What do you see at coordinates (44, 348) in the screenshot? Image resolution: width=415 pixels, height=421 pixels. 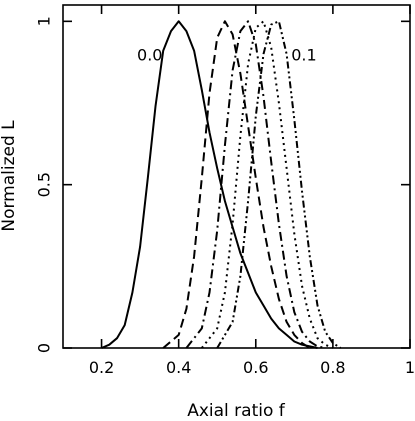 I see `y-tick-label: 0` at bounding box center [44, 348].